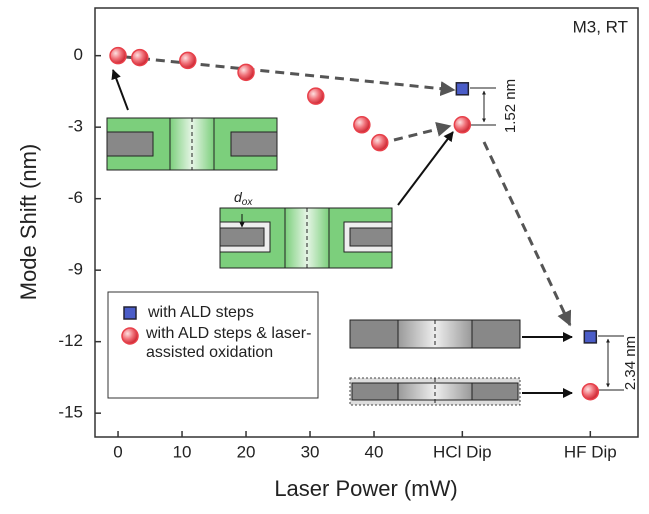 This screenshot has height=514, width=649. Describe the element at coordinates (630, 363) in the screenshot. I see `annotation: 2.34 nm` at that location.